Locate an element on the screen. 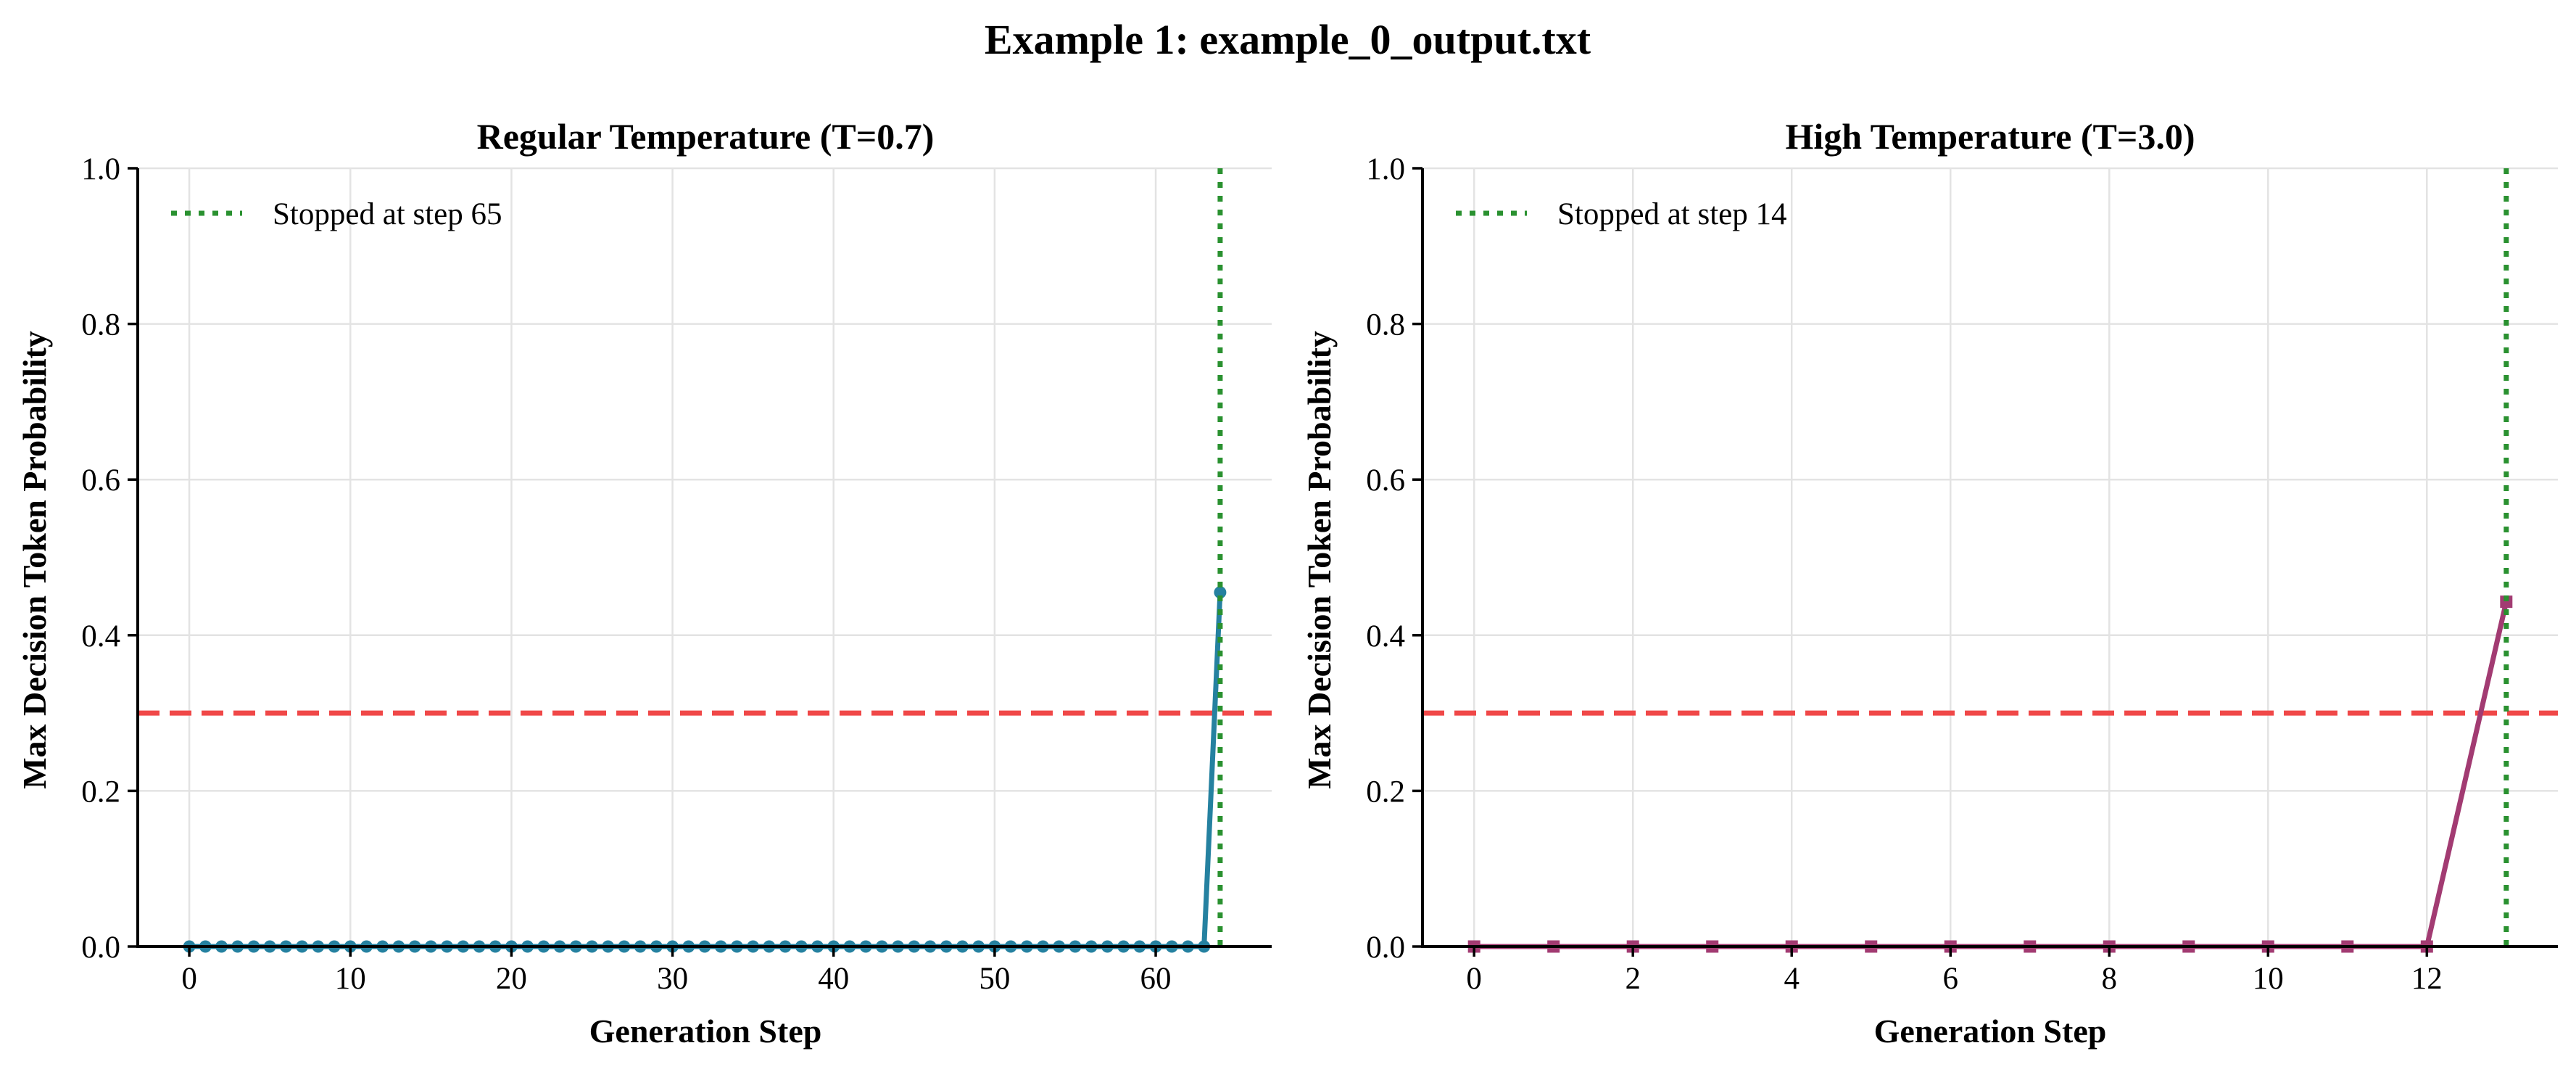 The image size is (2576, 1072). chart-title: High Temperature (T=3.0) is located at coordinates (1990, 136).